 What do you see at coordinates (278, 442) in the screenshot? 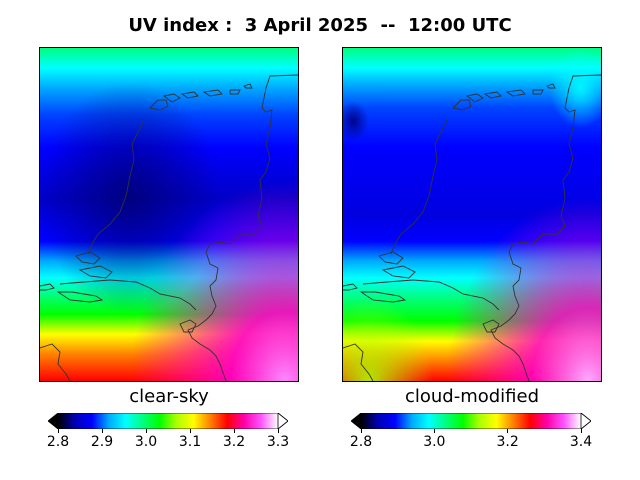
I see `colorbar-tick-label: 3.3` at bounding box center [278, 442].